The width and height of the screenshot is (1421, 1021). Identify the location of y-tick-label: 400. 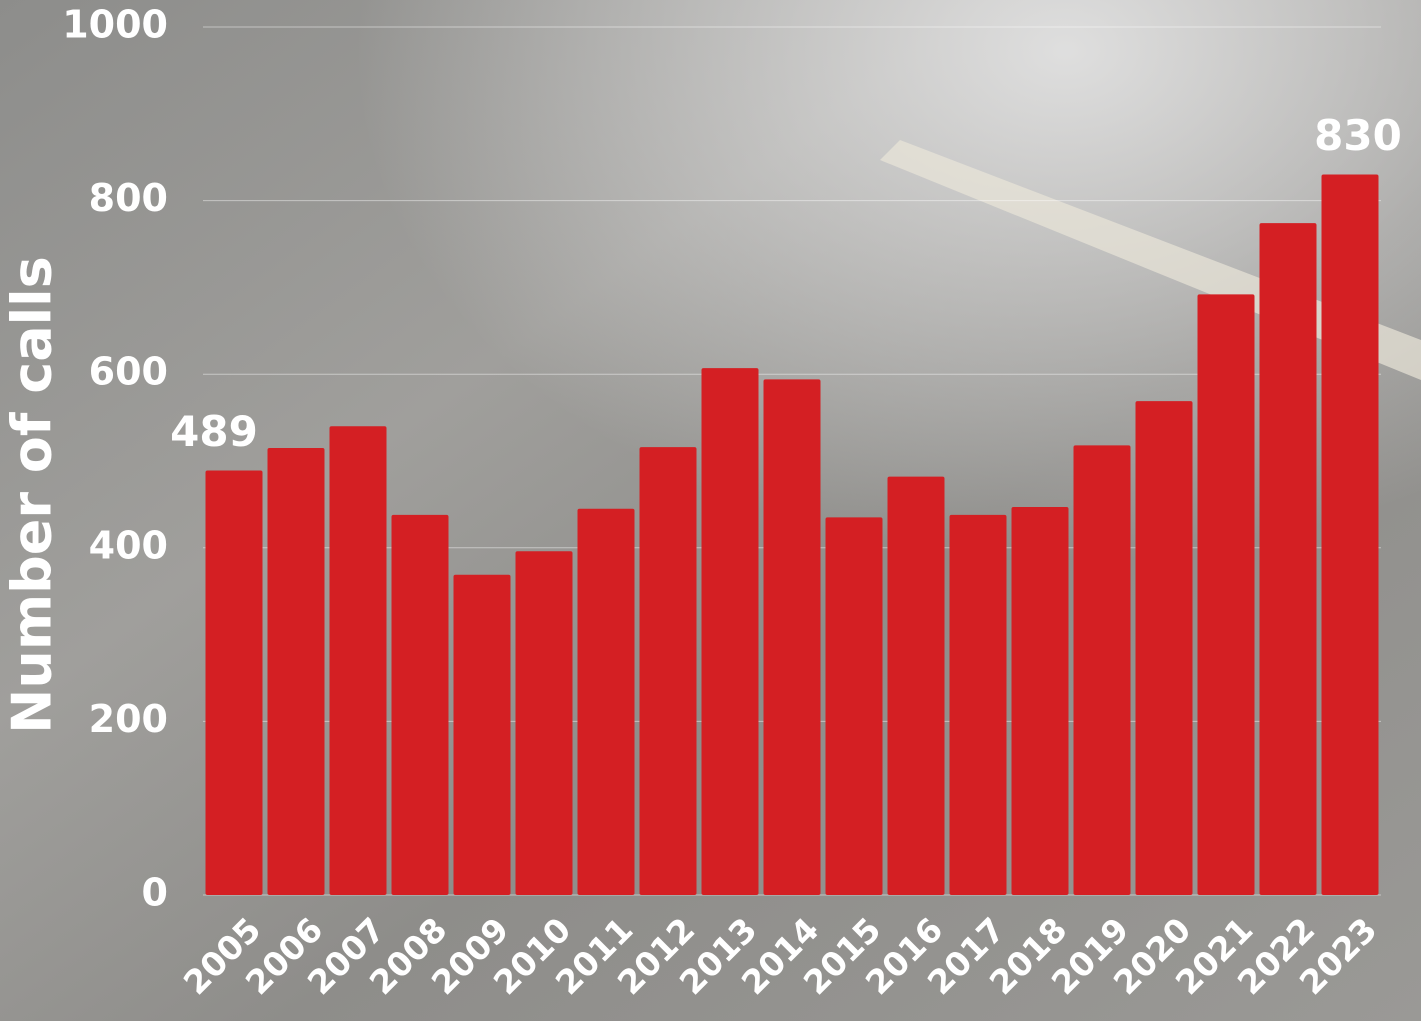
(128, 545).